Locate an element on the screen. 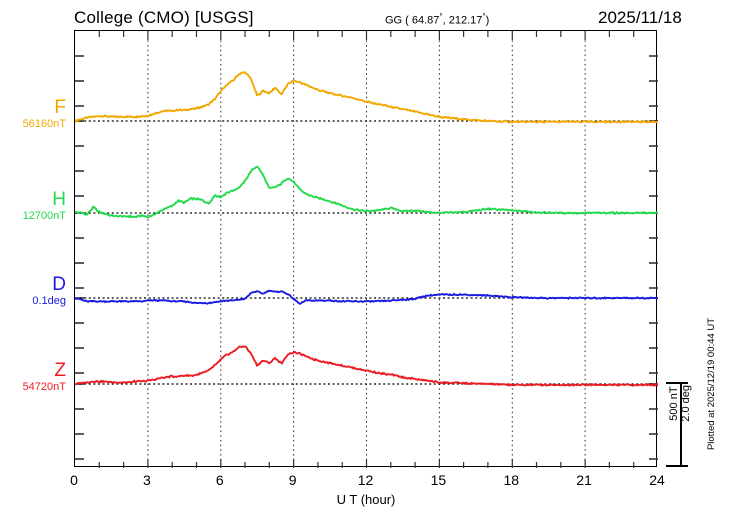 This screenshot has width=730, height=520. plot-timestamp: Plotted at 2025/12/19 00:44 UT is located at coordinates (711, 384).